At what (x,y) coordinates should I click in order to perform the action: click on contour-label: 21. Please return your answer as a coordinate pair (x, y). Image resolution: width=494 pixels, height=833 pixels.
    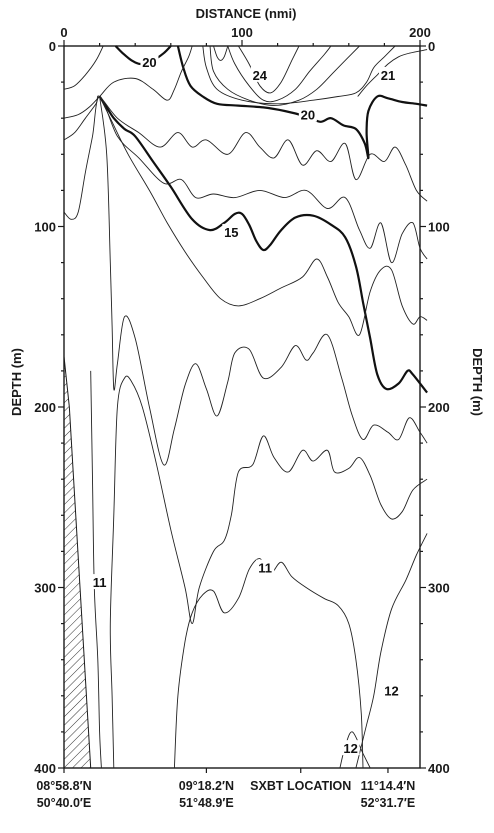
    Looking at the image, I should click on (388, 75).